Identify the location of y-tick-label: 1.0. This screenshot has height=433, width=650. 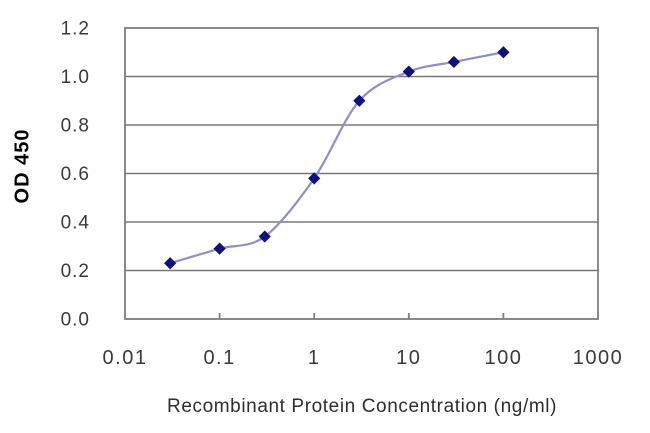
(75, 77).